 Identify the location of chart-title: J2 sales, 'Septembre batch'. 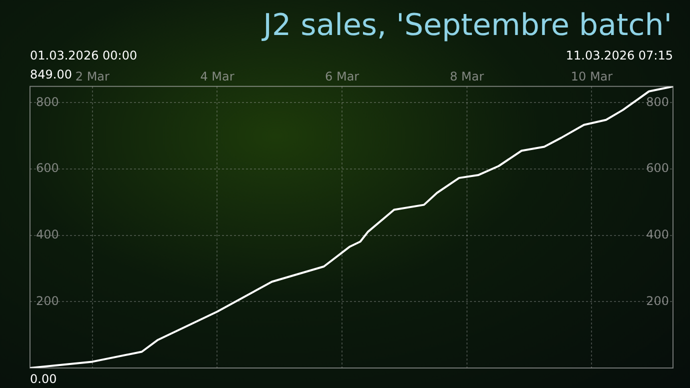
(467, 25).